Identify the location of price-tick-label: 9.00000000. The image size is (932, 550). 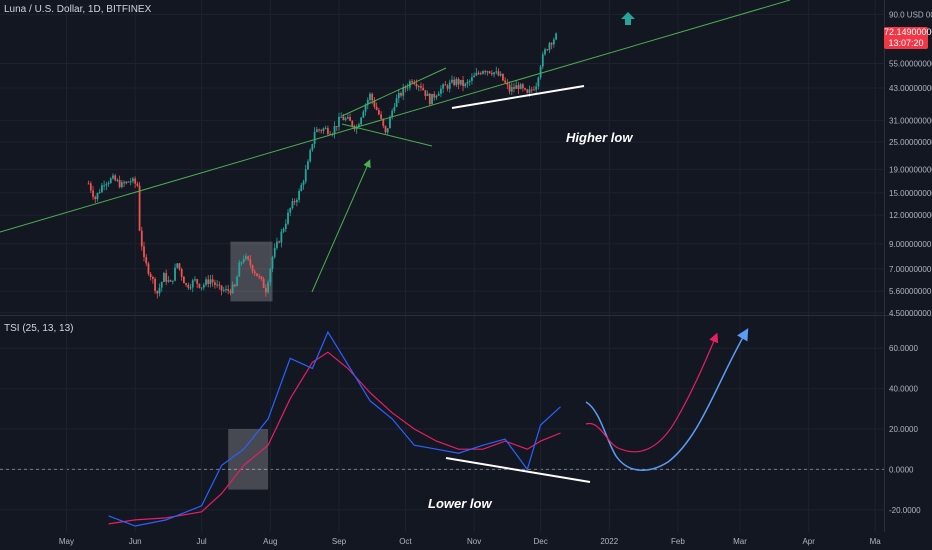
(910, 244).